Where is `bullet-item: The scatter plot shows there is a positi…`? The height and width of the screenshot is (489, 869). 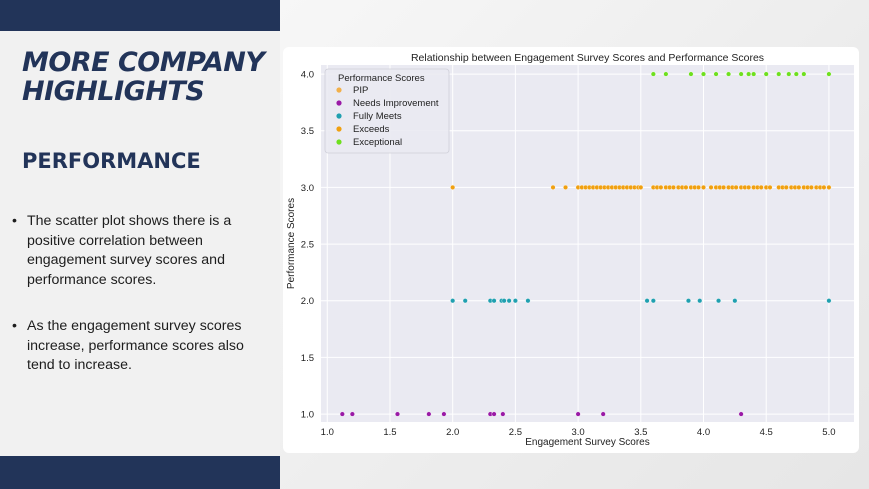 bullet-item: The scatter plot shows there is a positi… is located at coordinates (141, 251).